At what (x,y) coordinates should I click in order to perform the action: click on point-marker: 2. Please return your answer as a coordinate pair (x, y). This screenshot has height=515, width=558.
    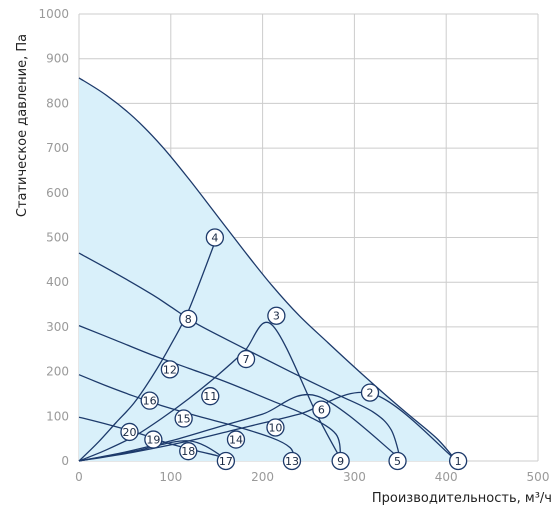
    Looking at the image, I should click on (370, 392).